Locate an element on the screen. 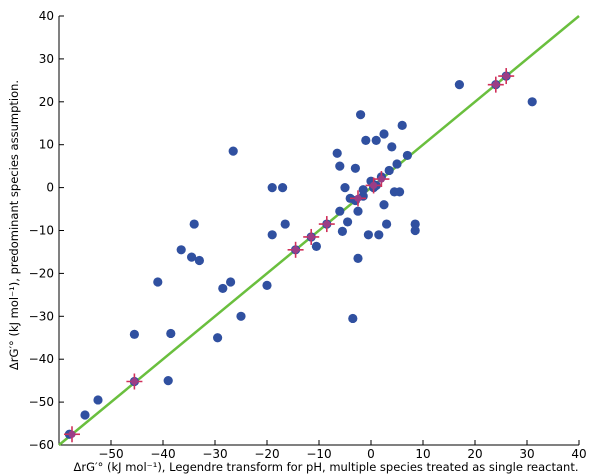 Image resolution: width=600 pixels, height=476 pixels. y-tick-label: 40 is located at coordinates (46, 16).